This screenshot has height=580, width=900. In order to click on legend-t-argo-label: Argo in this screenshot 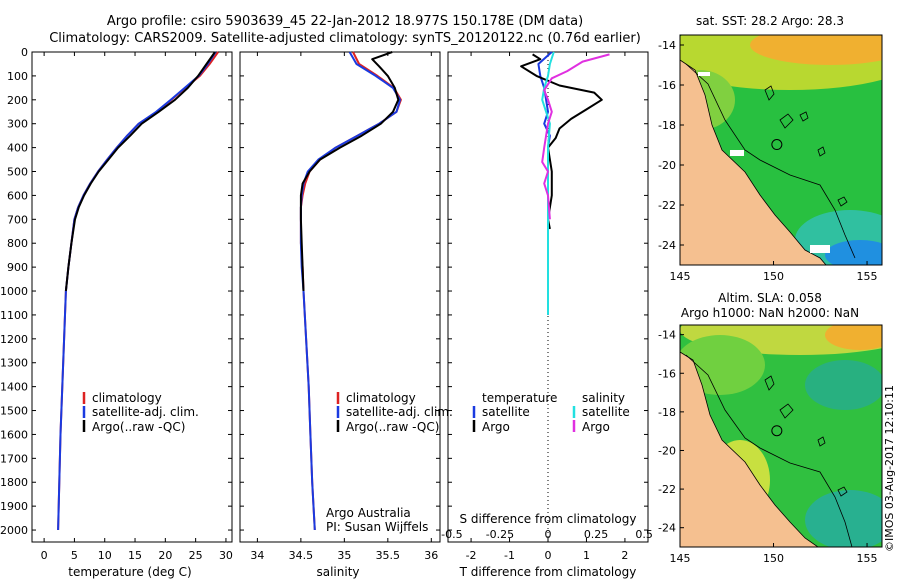, I will do `click(496, 427)`.